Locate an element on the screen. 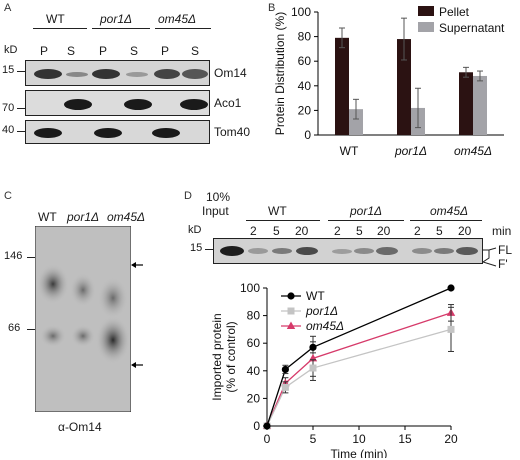 This screenshot has height=460, width=520. panel-letter-c: C is located at coordinates (8, 196).